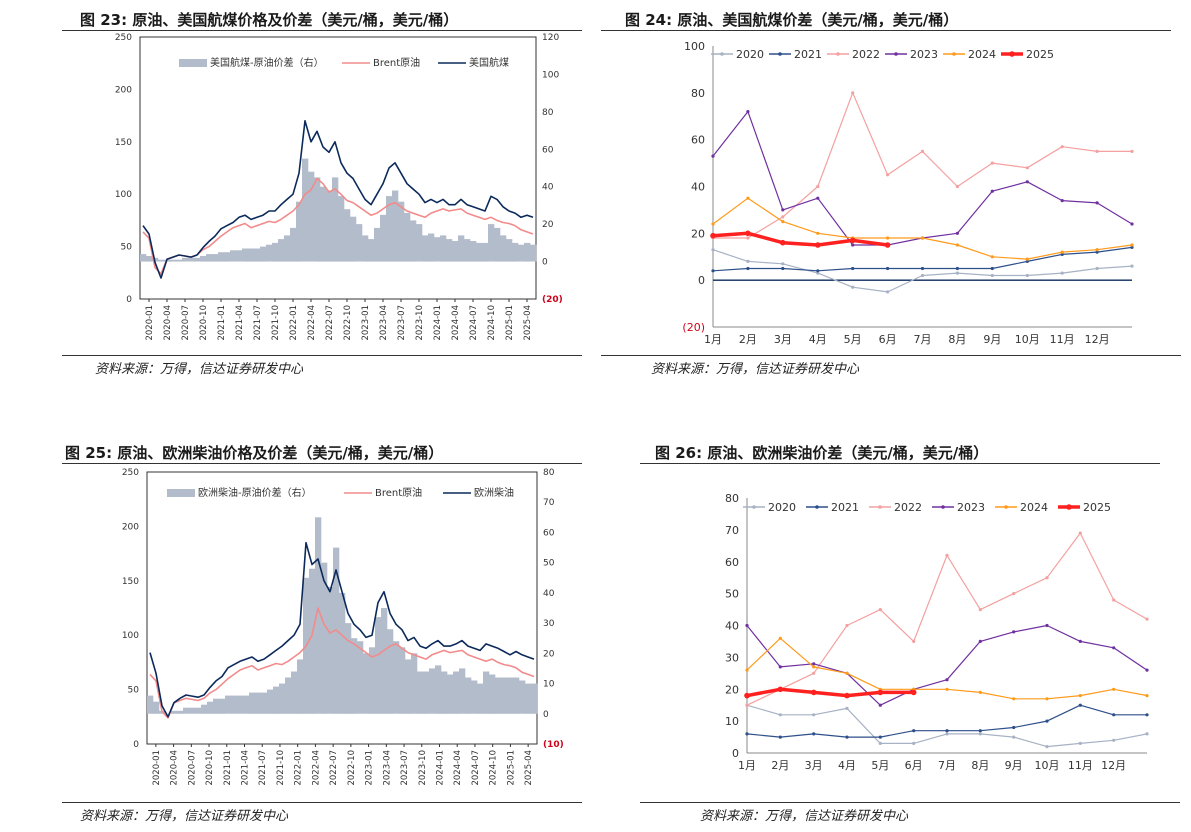 This screenshot has width=1191, height=832. What do you see at coordinates (1113, 765) in the screenshot?
I see `month-label: 12月` at bounding box center [1113, 765].